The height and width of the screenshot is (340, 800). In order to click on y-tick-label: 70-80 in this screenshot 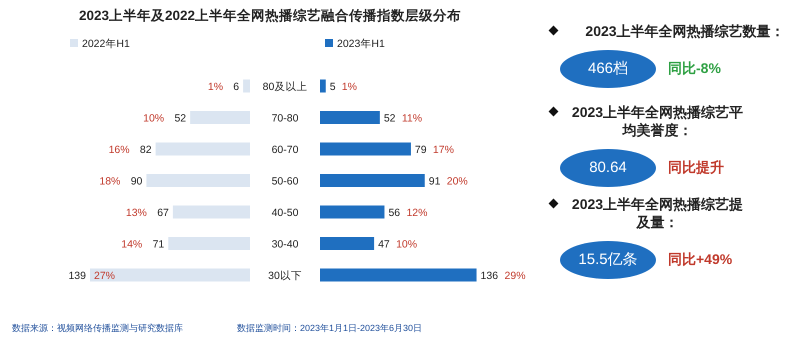, I will do `click(285, 118)`.